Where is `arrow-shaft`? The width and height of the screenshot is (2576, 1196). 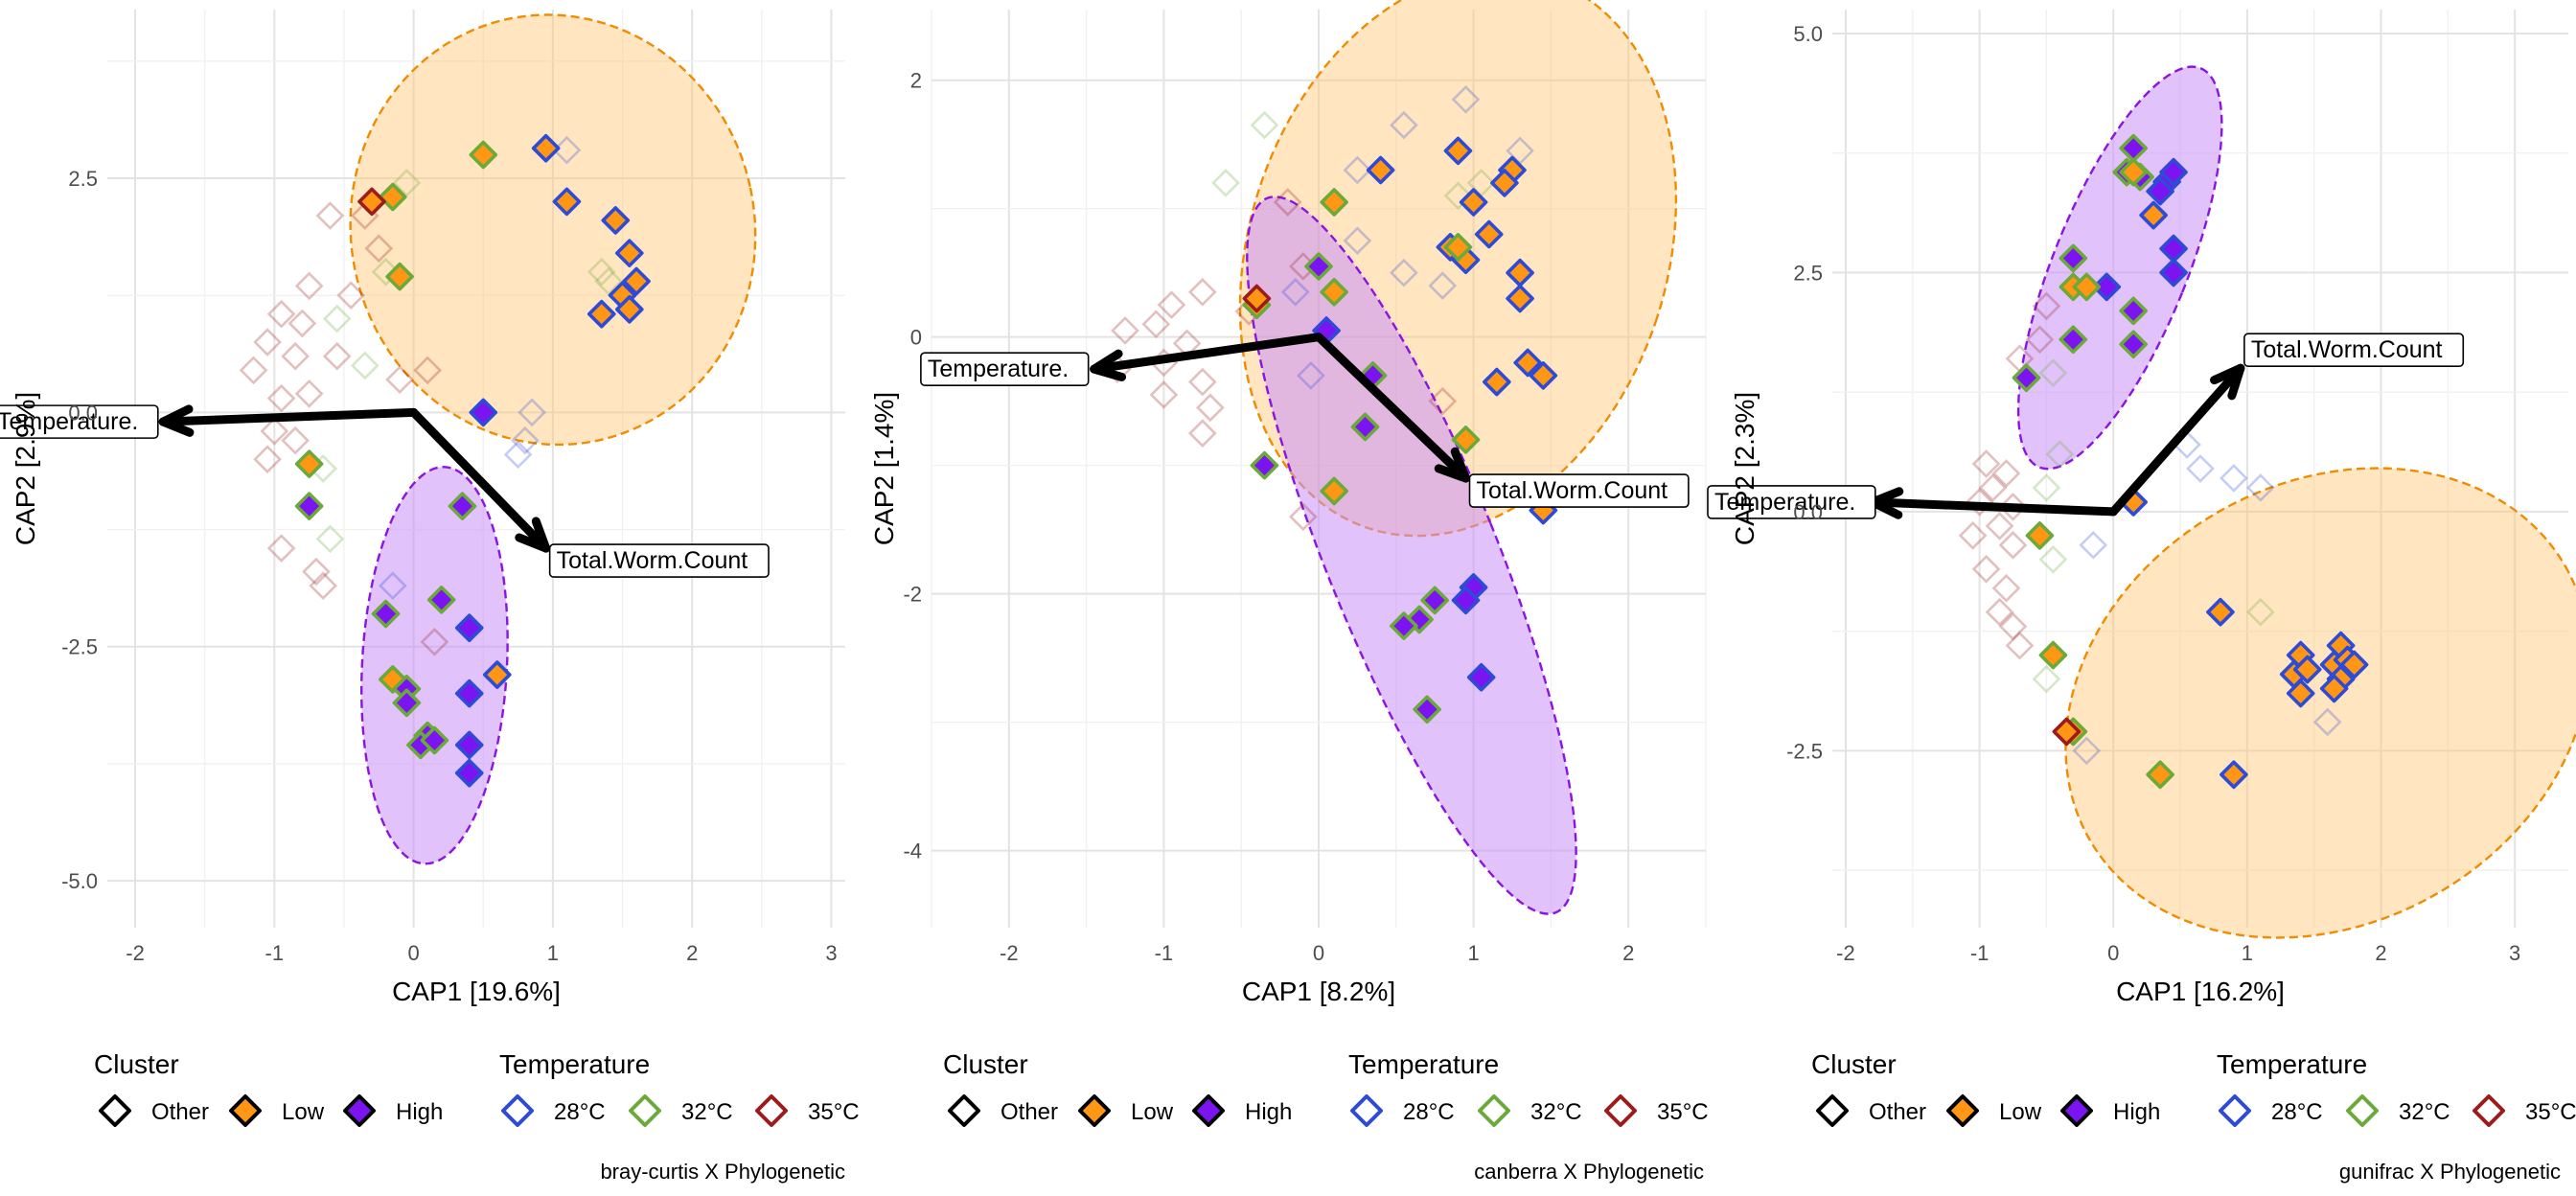 arrow-shaft is located at coordinates (1206, 353).